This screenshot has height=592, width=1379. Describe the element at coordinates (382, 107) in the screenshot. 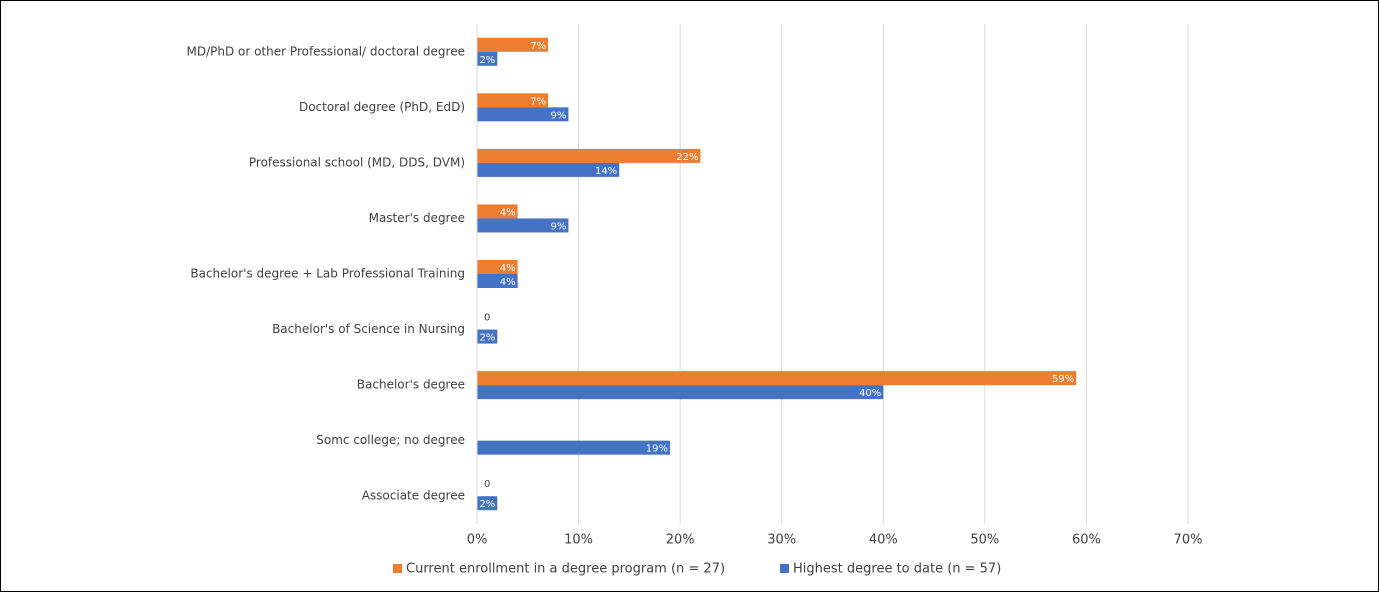

I see `category-label: Doctoral degree (PhD, EdD)` at that location.